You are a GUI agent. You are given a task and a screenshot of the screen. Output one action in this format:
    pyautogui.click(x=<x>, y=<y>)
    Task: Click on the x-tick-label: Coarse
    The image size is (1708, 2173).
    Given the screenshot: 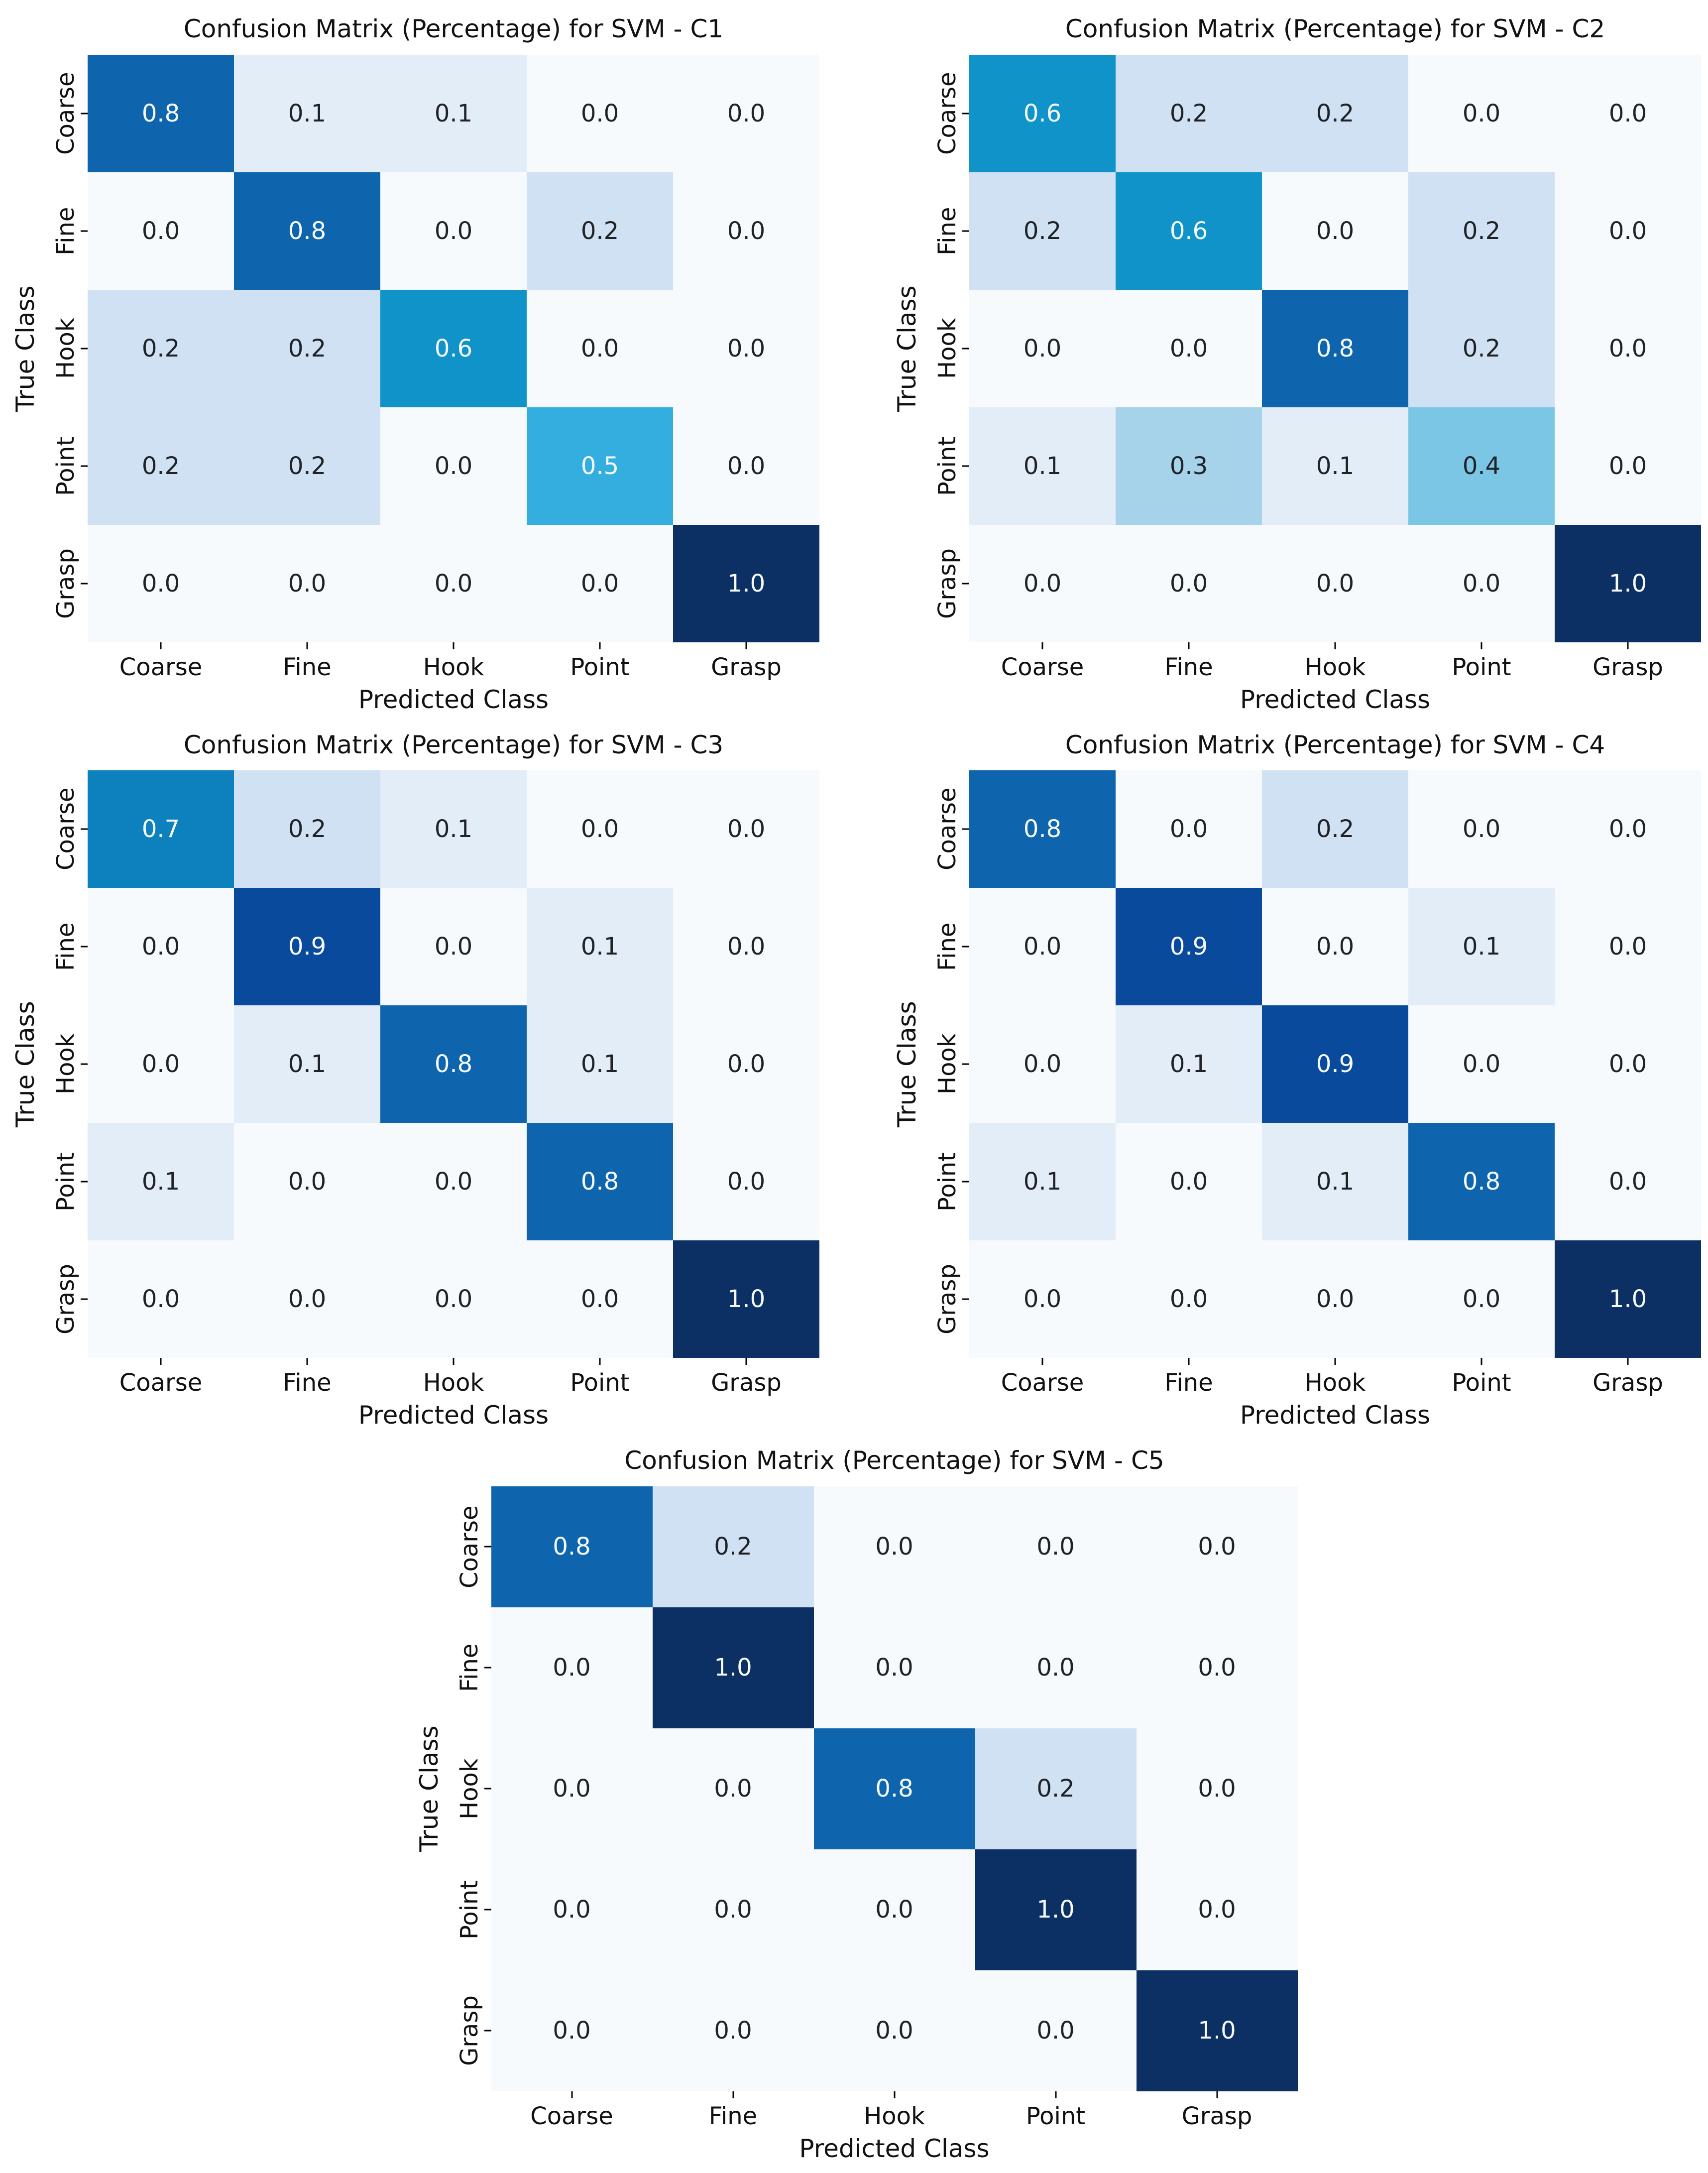 What is the action you would take?
    pyautogui.click(x=572, y=2111)
    